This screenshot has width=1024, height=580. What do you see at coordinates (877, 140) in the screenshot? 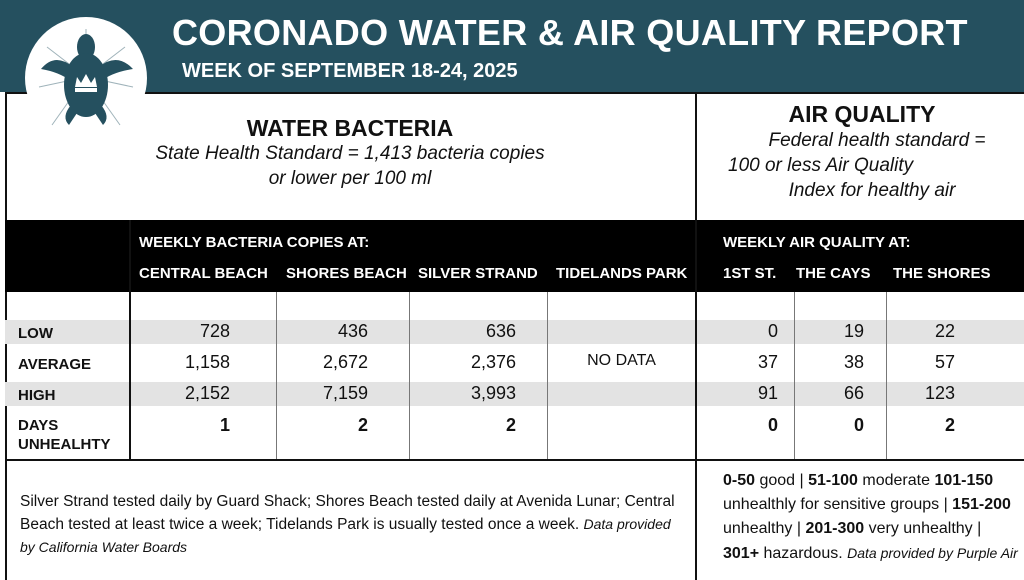
I see `air-standard-line1: Federal health standard =` at bounding box center [877, 140].